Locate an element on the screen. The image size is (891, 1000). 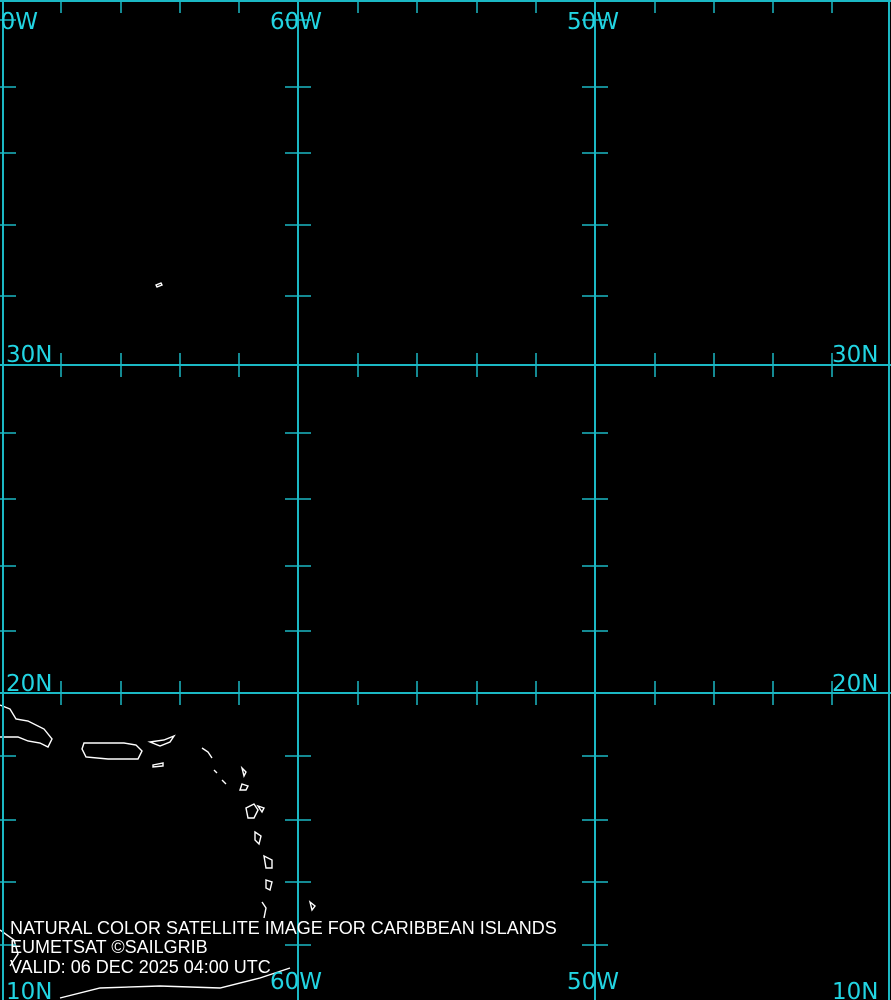
caption-source: EUMETSAT ©SAILGRIB is located at coordinates (109, 947).